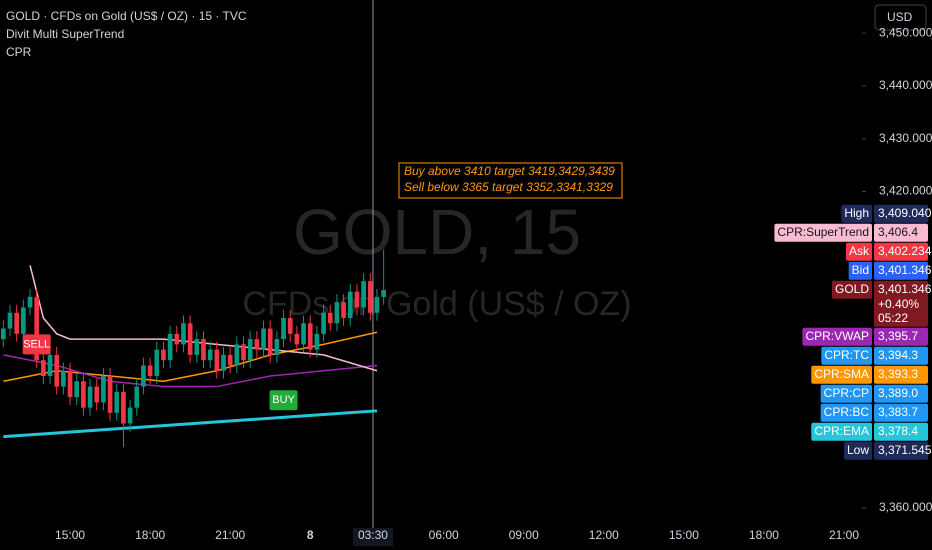 Image resolution: width=932 pixels, height=550 pixels. Describe the element at coordinates (905, 191) in the screenshot. I see `y-tick-label: 3,420.000` at that location.